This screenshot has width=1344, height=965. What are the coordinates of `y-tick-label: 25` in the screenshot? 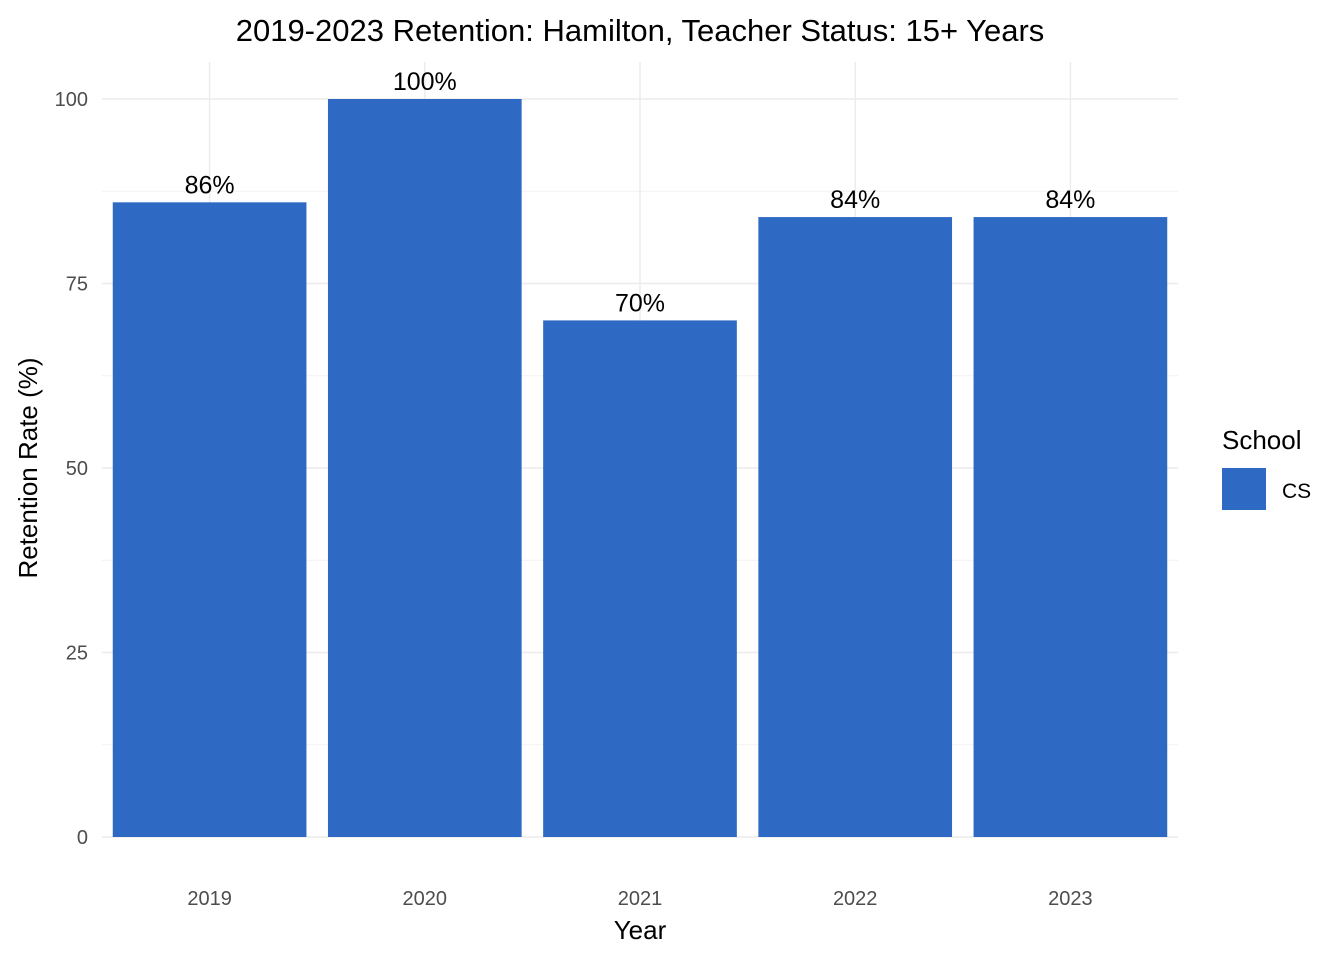 It's located at (77, 654).